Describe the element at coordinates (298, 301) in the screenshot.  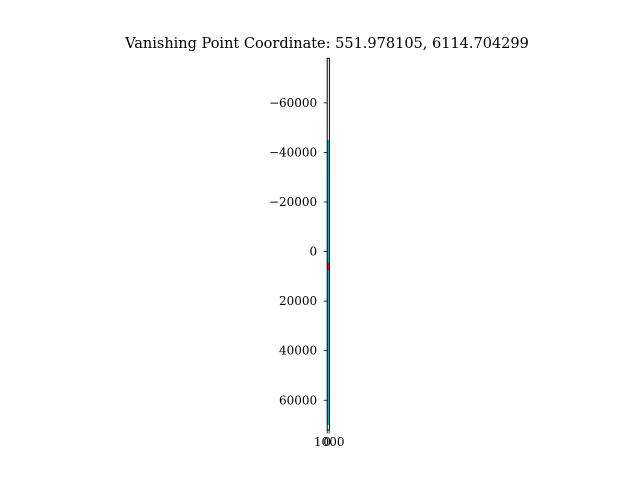
I see `y-tick-label: 20000` at that location.